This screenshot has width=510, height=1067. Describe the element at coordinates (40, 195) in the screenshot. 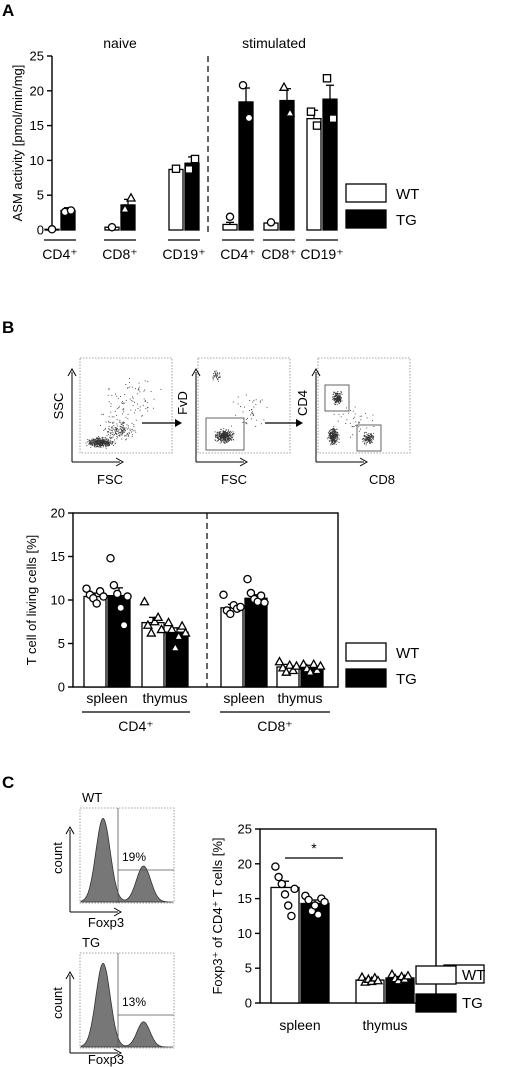

I see `y-tick-label: 5` at that location.